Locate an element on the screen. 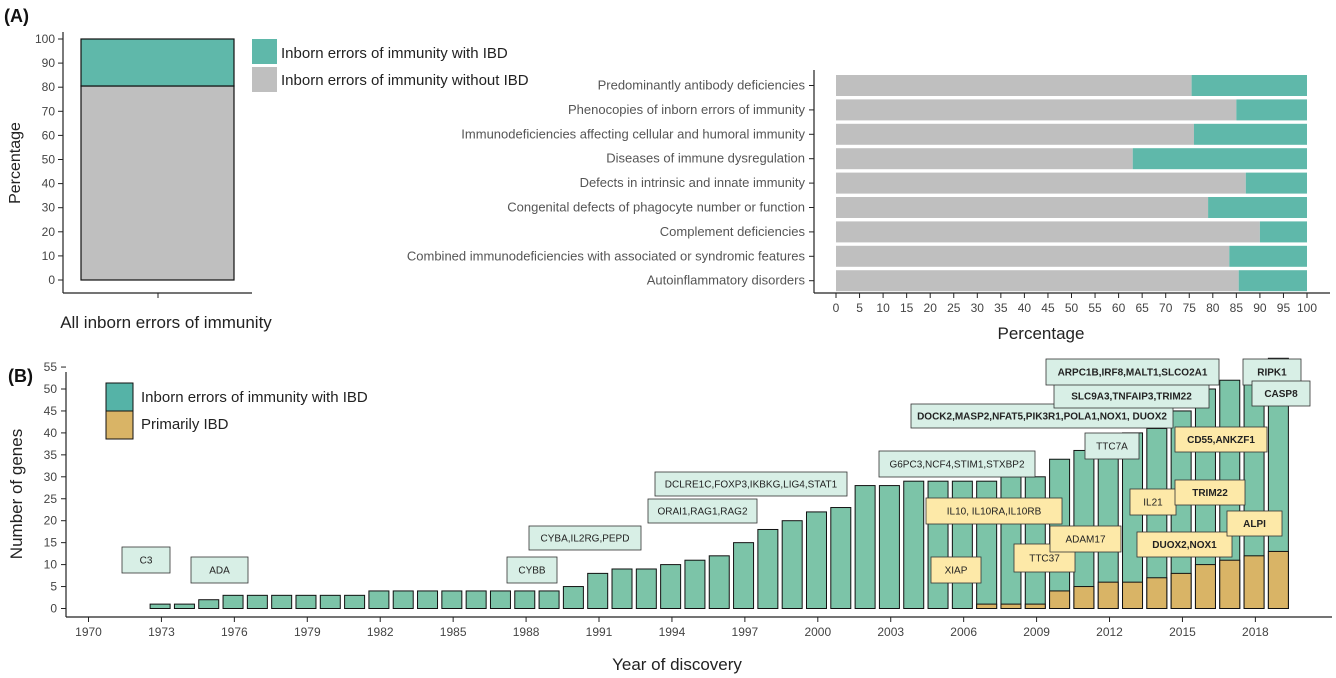 This screenshot has width=1336, height=678. category-label: Diseases of immune dysregulation is located at coordinates (705, 158).